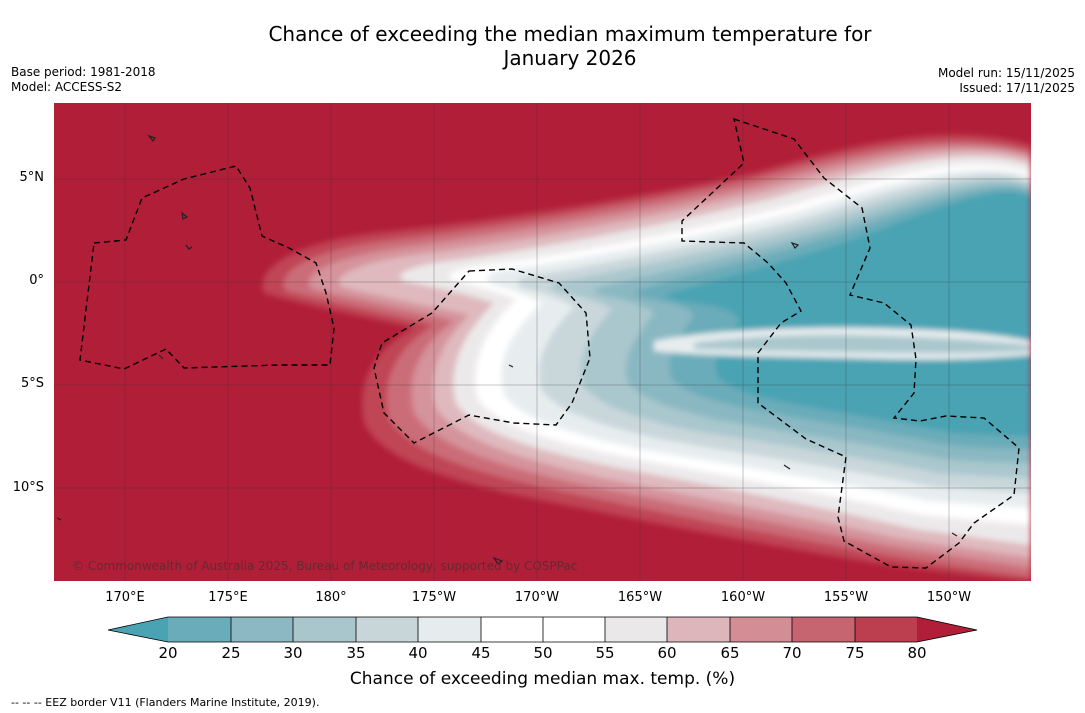 This screenshot has height=713, width=1085. I want to click on colorbar-extend-low, so click(138, 629).